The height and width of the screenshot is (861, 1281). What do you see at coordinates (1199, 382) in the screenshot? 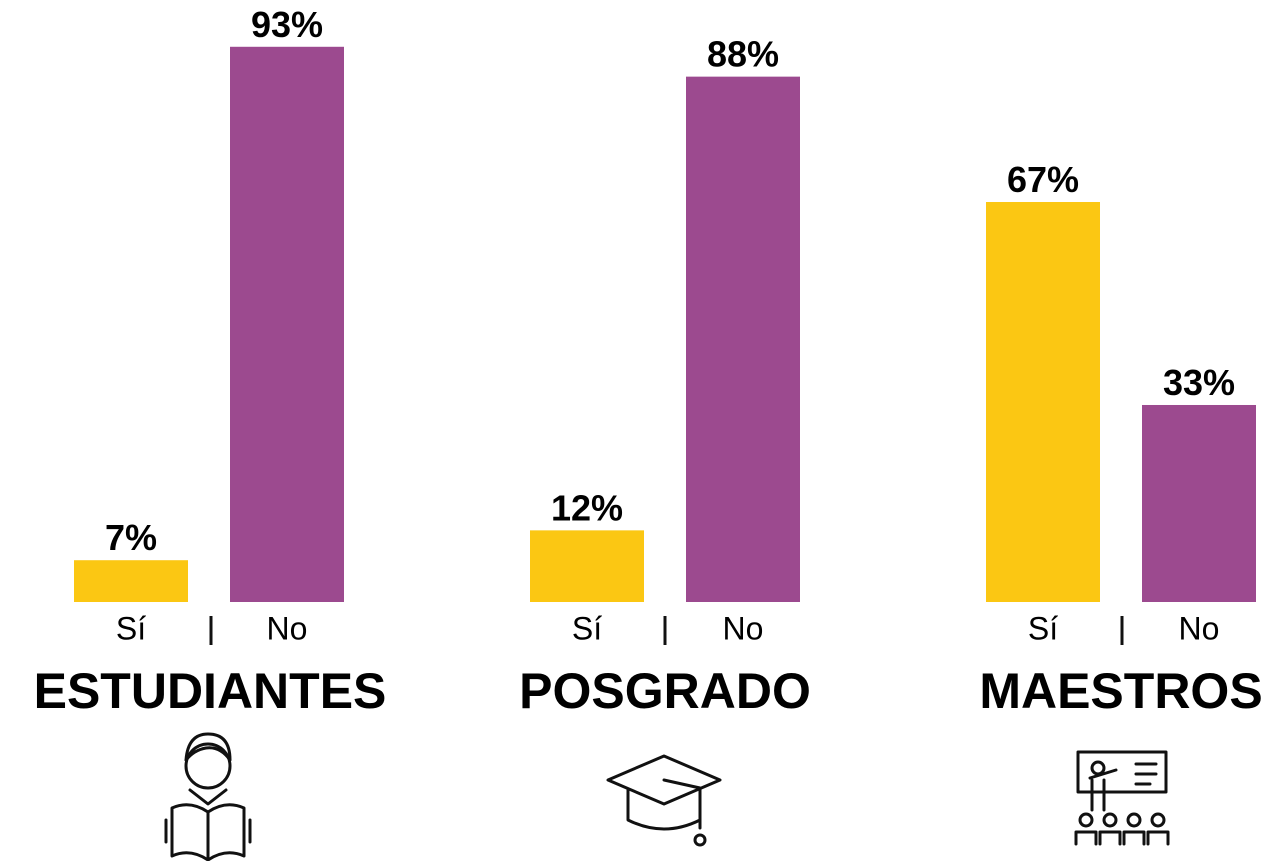
I see `value-label: 33%` at bounding box center [1199, 382].